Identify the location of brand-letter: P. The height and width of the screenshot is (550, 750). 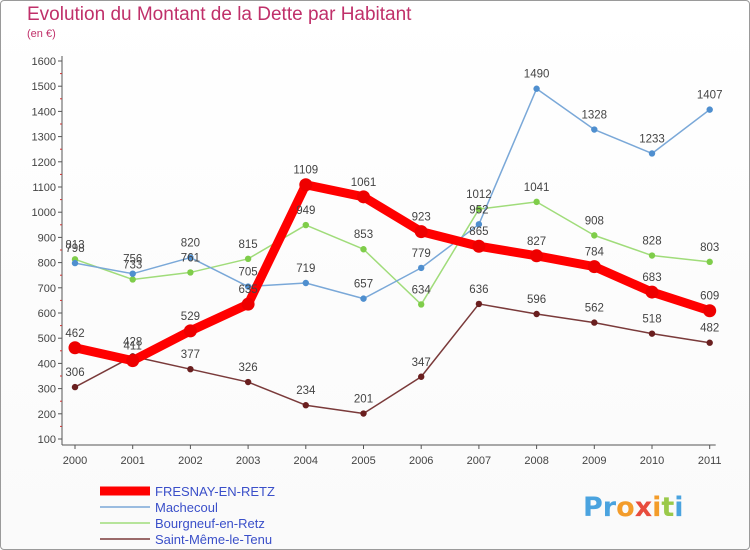
(593, 507).